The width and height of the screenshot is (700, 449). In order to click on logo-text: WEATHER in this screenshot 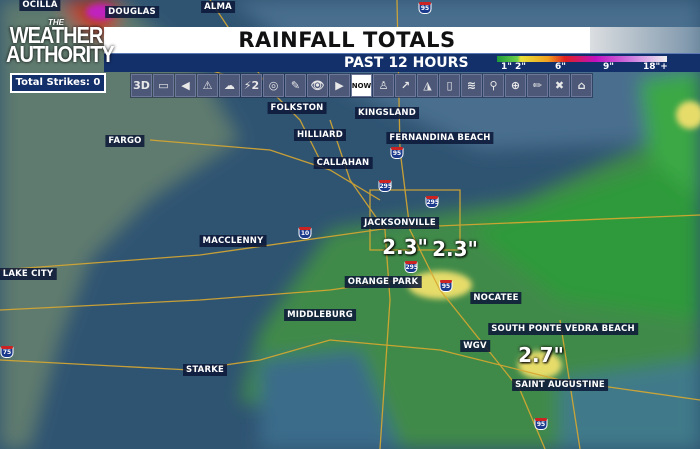, I will do `click(56, 36)`.